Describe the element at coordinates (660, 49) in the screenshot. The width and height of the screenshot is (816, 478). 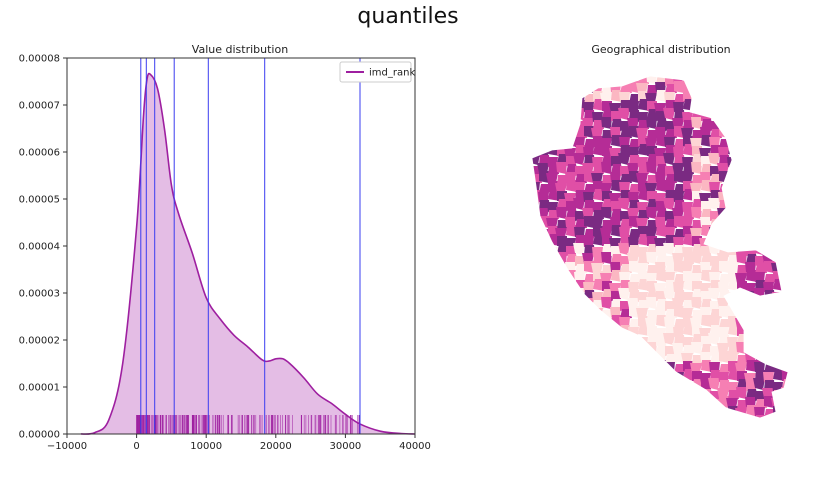
I see `map-title: Geographical distribution` at that location.